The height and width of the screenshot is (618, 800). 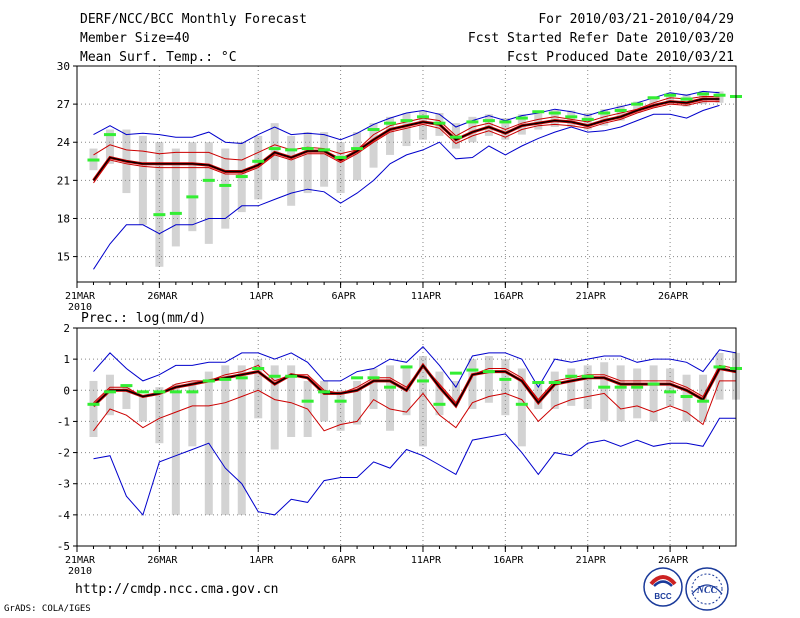 I want to click on y-tick-label: 15, so click(x=63, y=257).